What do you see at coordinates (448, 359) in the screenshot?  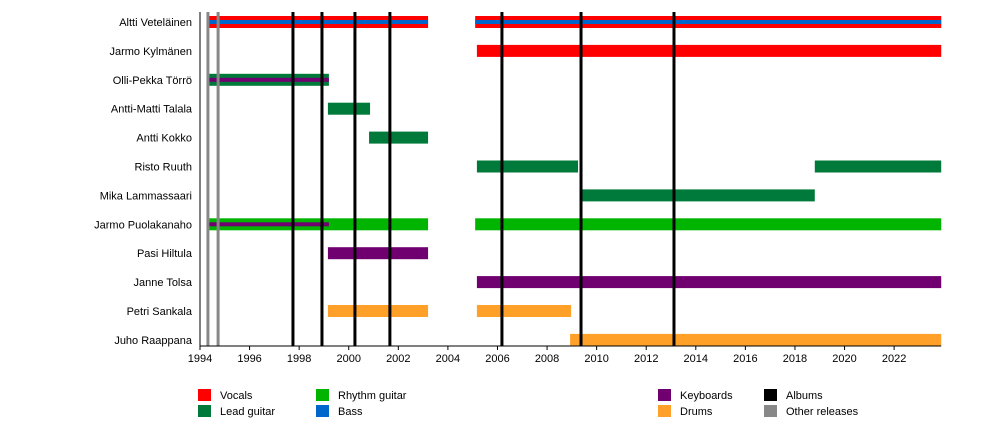 I see `x-tick-label: 2004` at bounding box center [448, 359].